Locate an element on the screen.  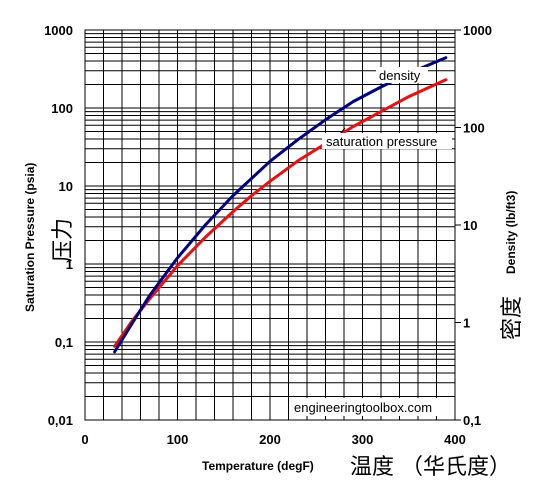
y-right-axis-title: Density (lb/ft3) is located at coordinates (511, 232).